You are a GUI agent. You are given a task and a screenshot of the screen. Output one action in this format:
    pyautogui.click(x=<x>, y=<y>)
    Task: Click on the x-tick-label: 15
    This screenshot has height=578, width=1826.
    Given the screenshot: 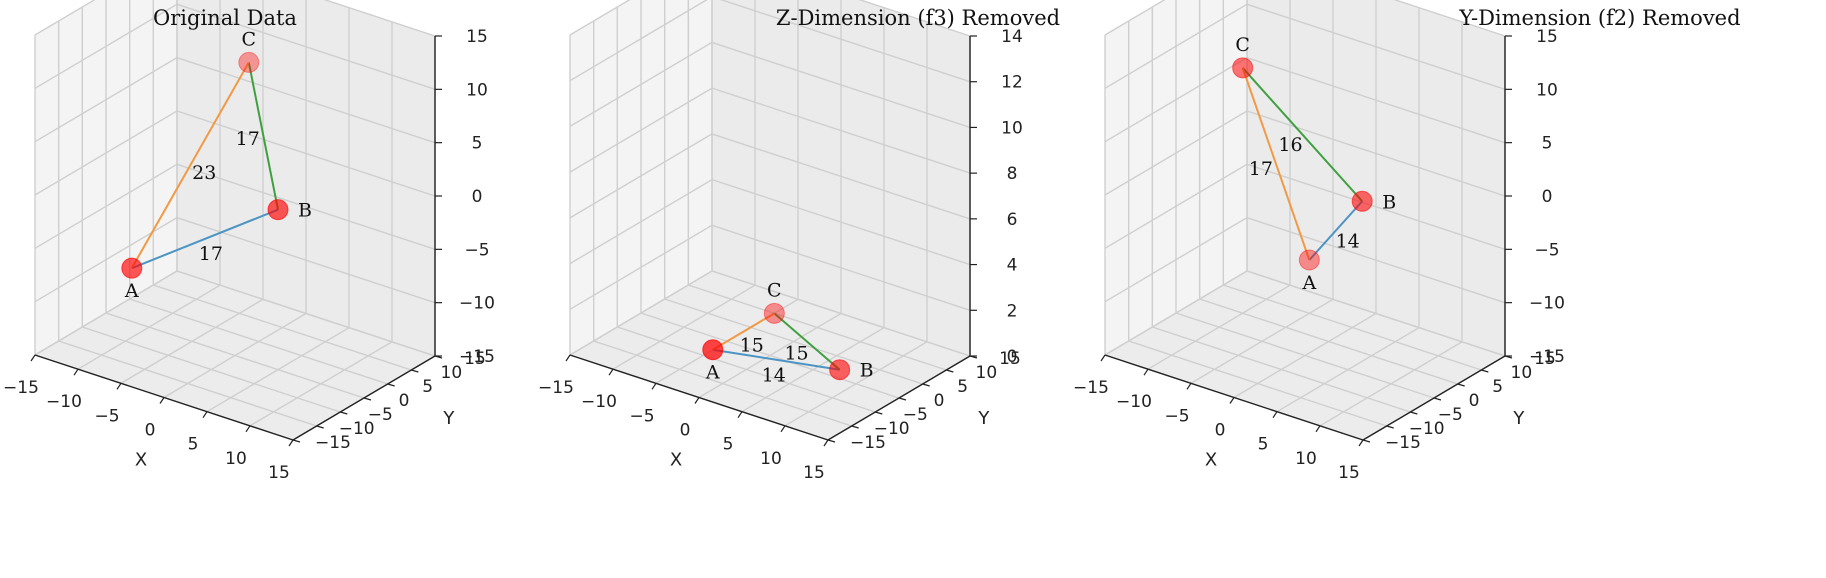 What is the action you would take?
    pyautogui.click(x=279, y=473)
    